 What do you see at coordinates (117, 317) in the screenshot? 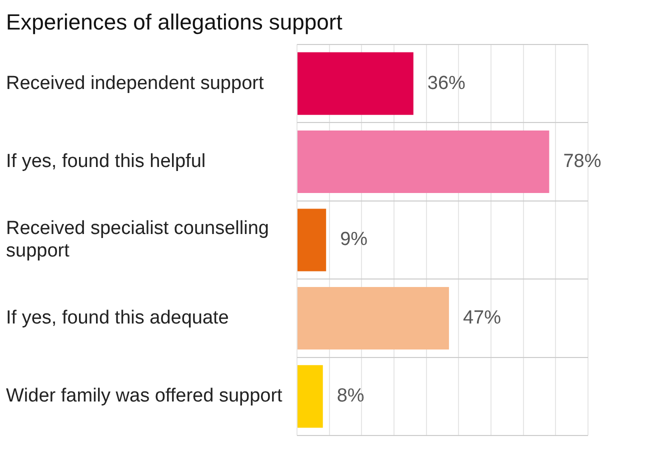
I see `y-tick-label: If yes, found this adequate` at bounding box center [117, 317].